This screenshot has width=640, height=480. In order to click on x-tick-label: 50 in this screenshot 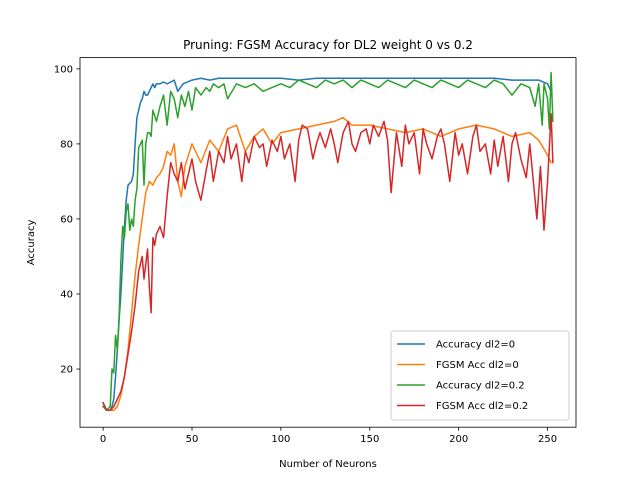, I will do `click(192, 439)`.